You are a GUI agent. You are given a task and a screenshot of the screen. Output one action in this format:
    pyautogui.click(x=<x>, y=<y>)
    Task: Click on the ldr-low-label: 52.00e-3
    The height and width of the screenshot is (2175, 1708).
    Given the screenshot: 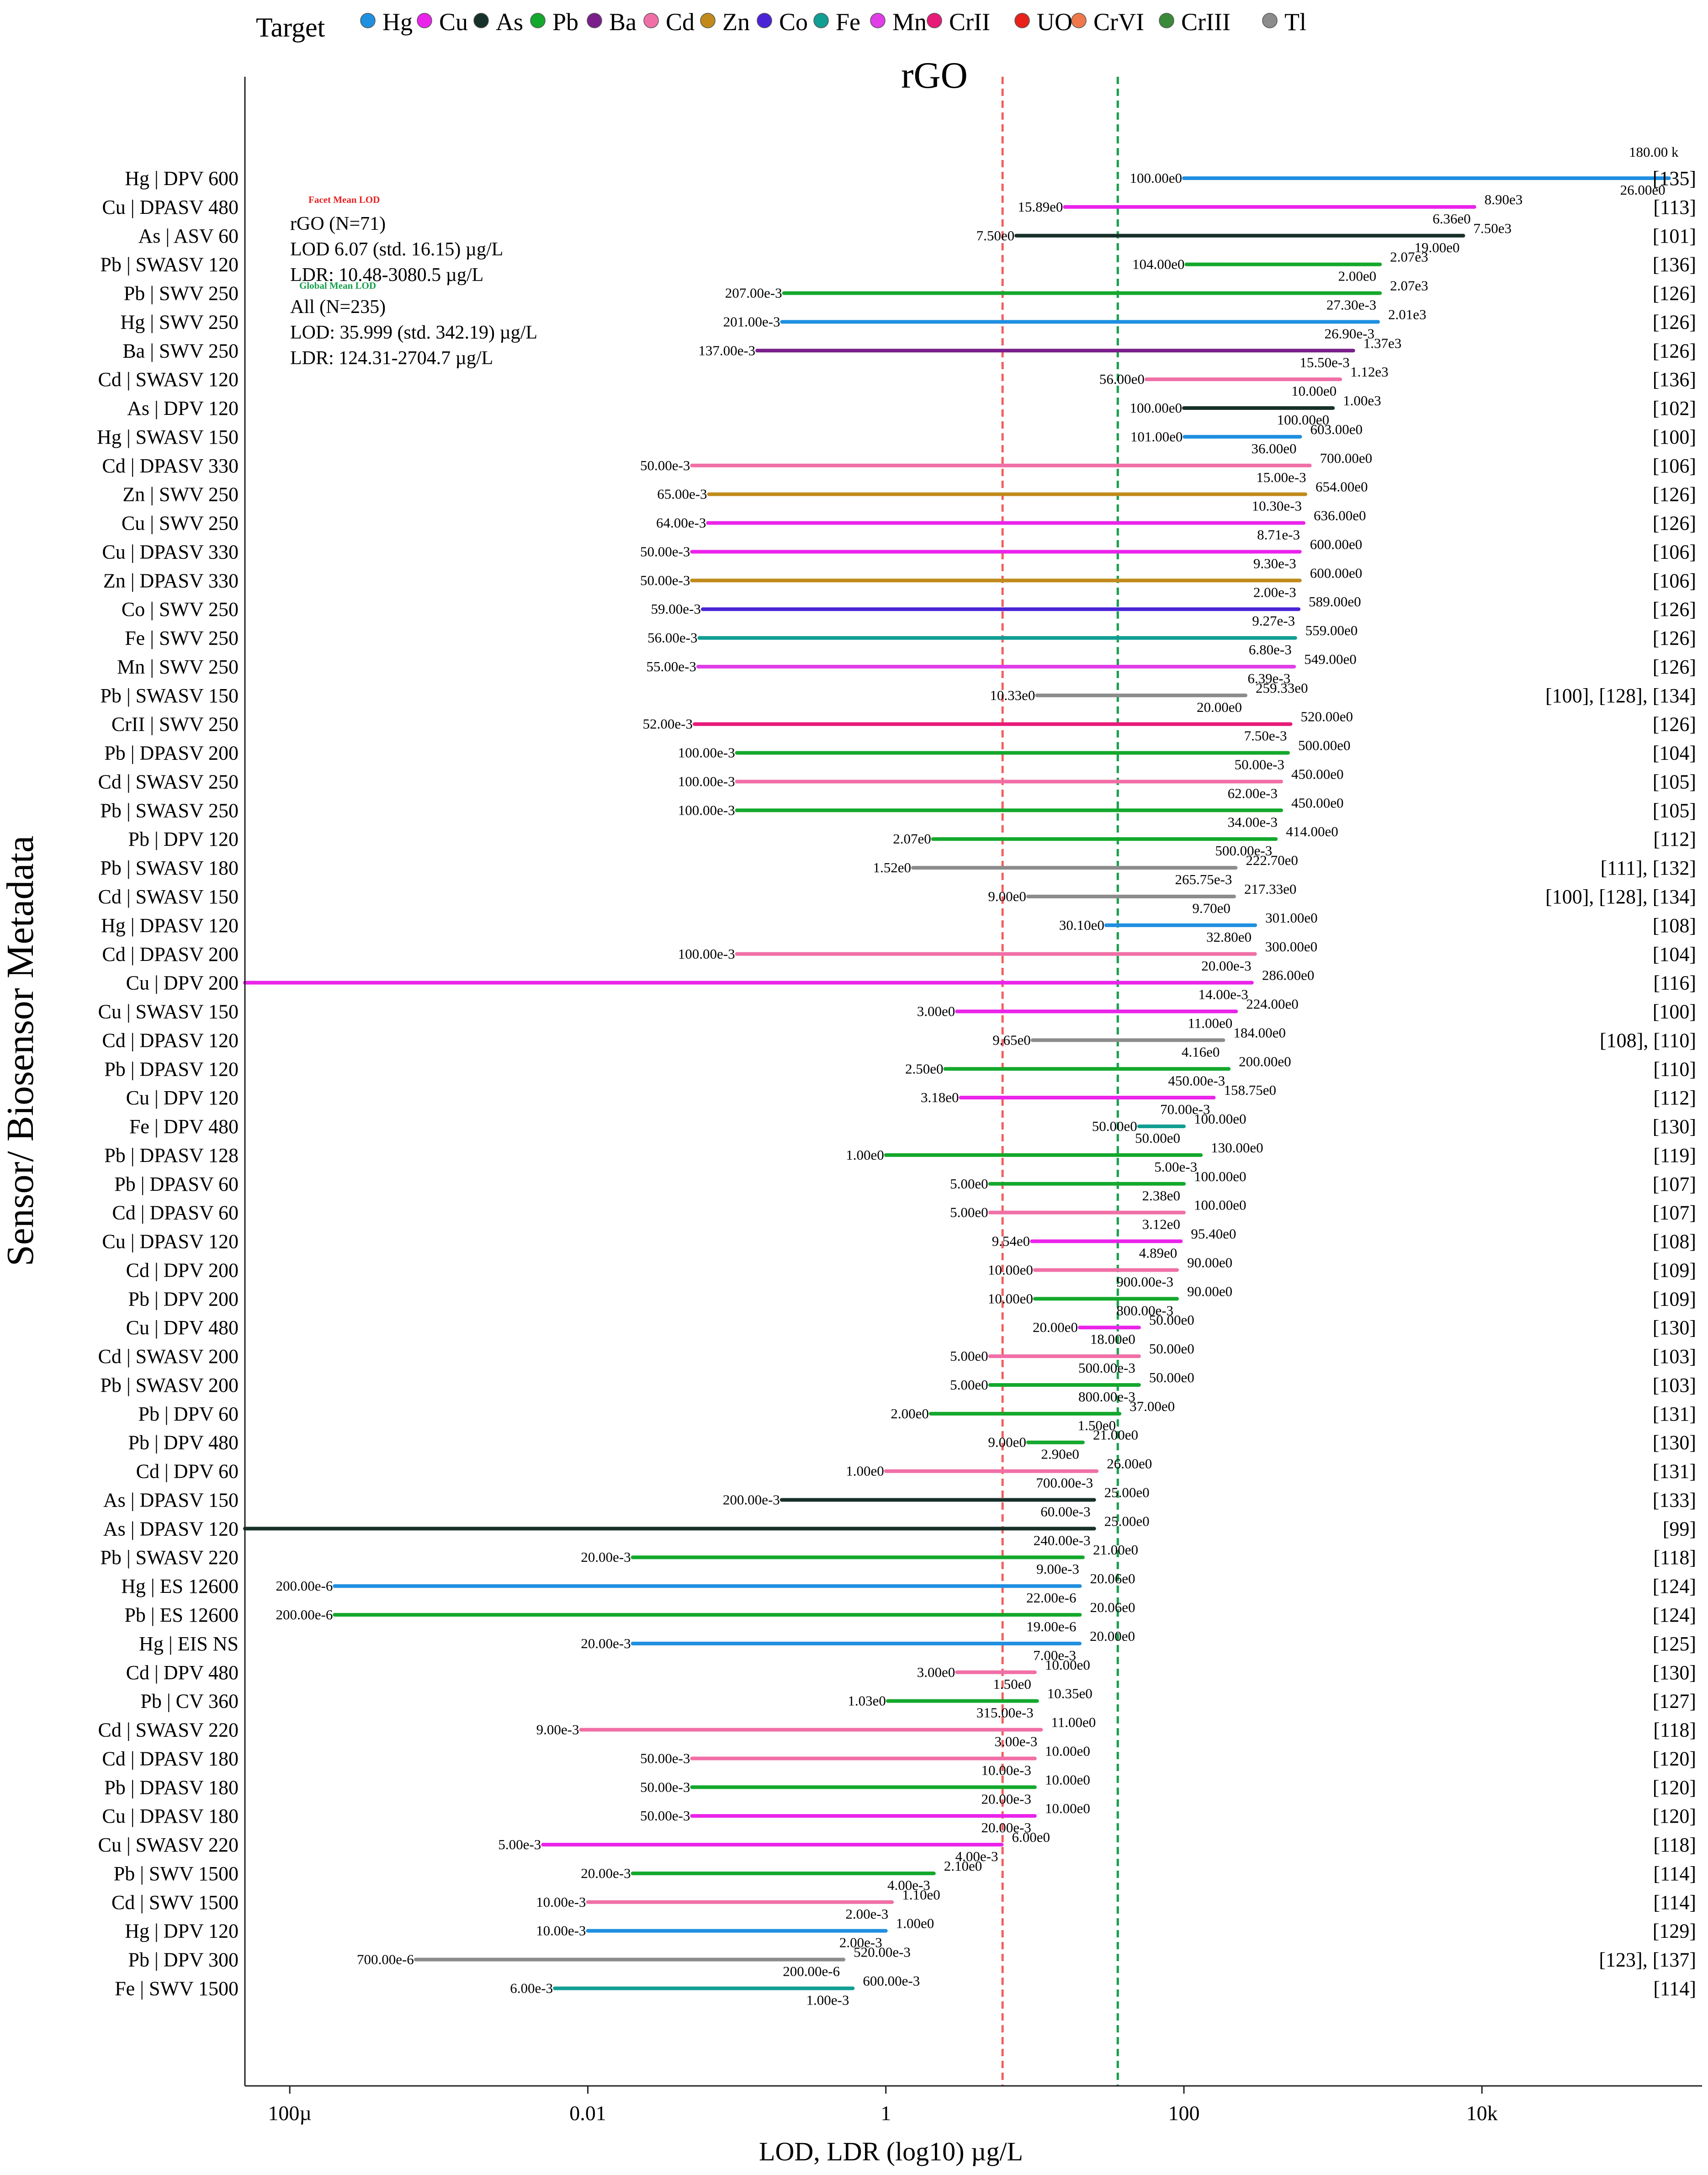 What is the action you would take?
    pyautogui.click(x=668, y=724)
    